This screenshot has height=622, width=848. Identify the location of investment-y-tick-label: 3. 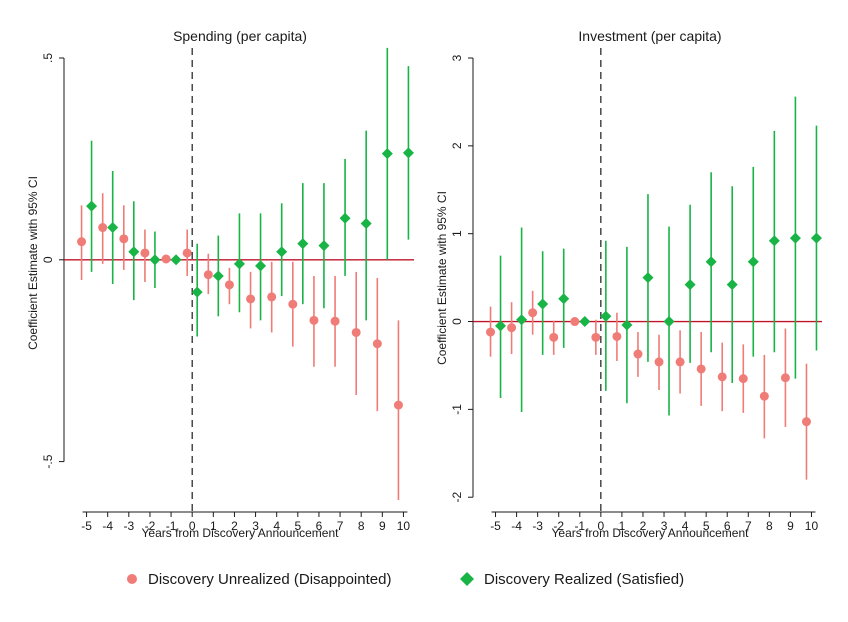
(457, 57).